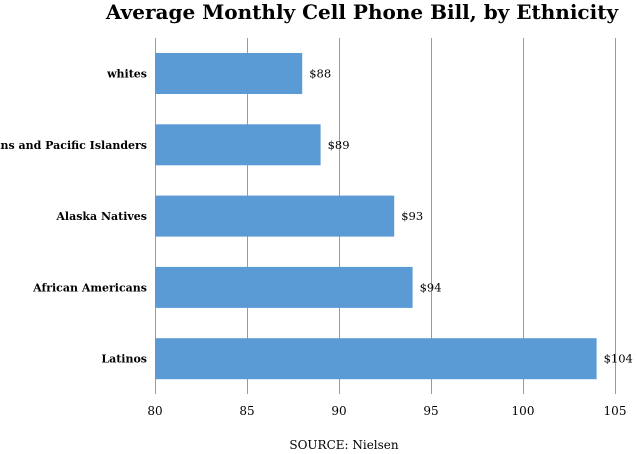 The height and width of the screenshot is (454, 637). I want to click on category-label: whites, so click(126, 74).